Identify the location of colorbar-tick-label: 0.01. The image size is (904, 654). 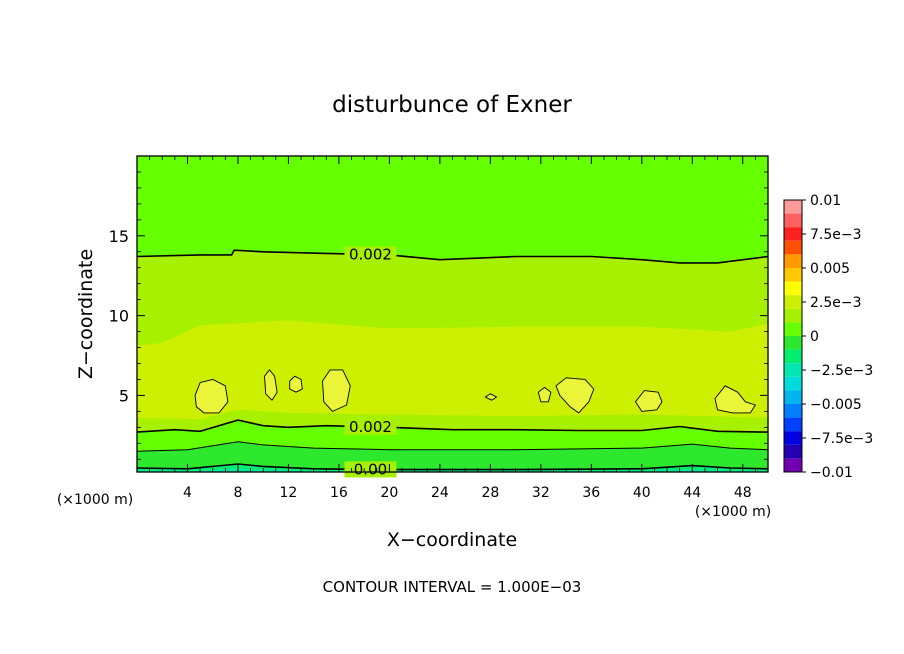
(825, 201).